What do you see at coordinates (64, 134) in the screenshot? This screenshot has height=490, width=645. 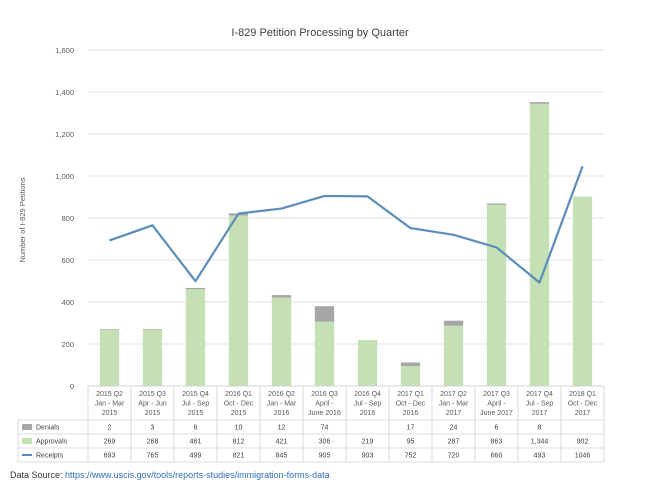 I see `y-tick-label: 1,200` at bounding box center [64, 134].